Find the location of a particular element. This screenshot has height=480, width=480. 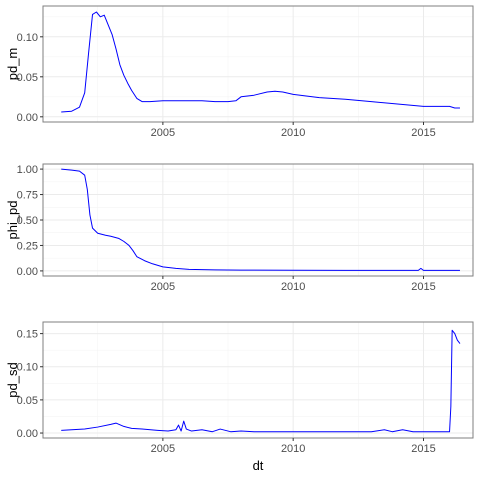

panel-2-y-tick-label: 0.25 is located at coordinates (27, 246).